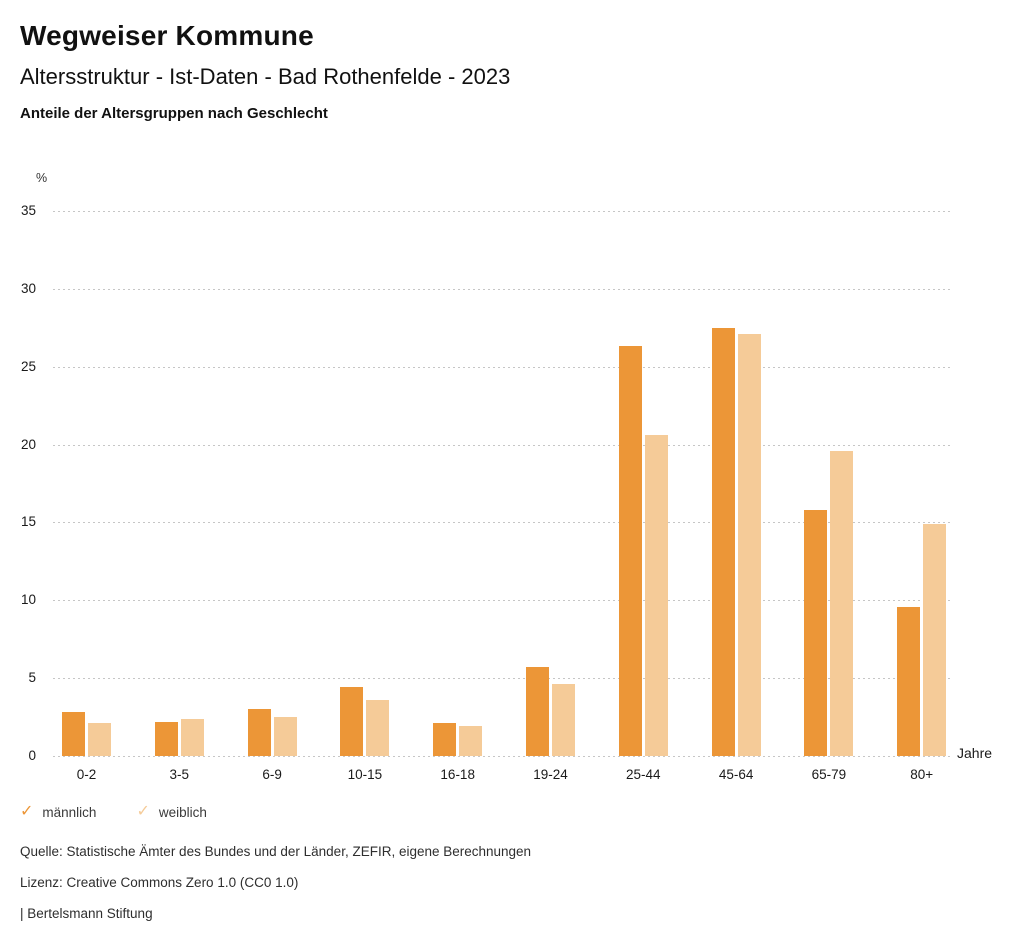 The height and width of the screenshot is (946, 1024). What do you see at coordinates (365, 774) in the screenshot?
I see `x-tick-label: 10-15` at bounding box center [365, 774].